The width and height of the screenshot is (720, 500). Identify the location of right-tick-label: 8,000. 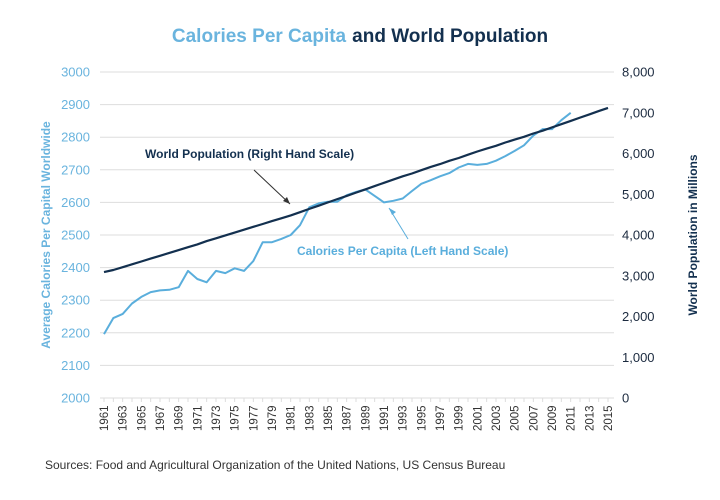
(638, 72).